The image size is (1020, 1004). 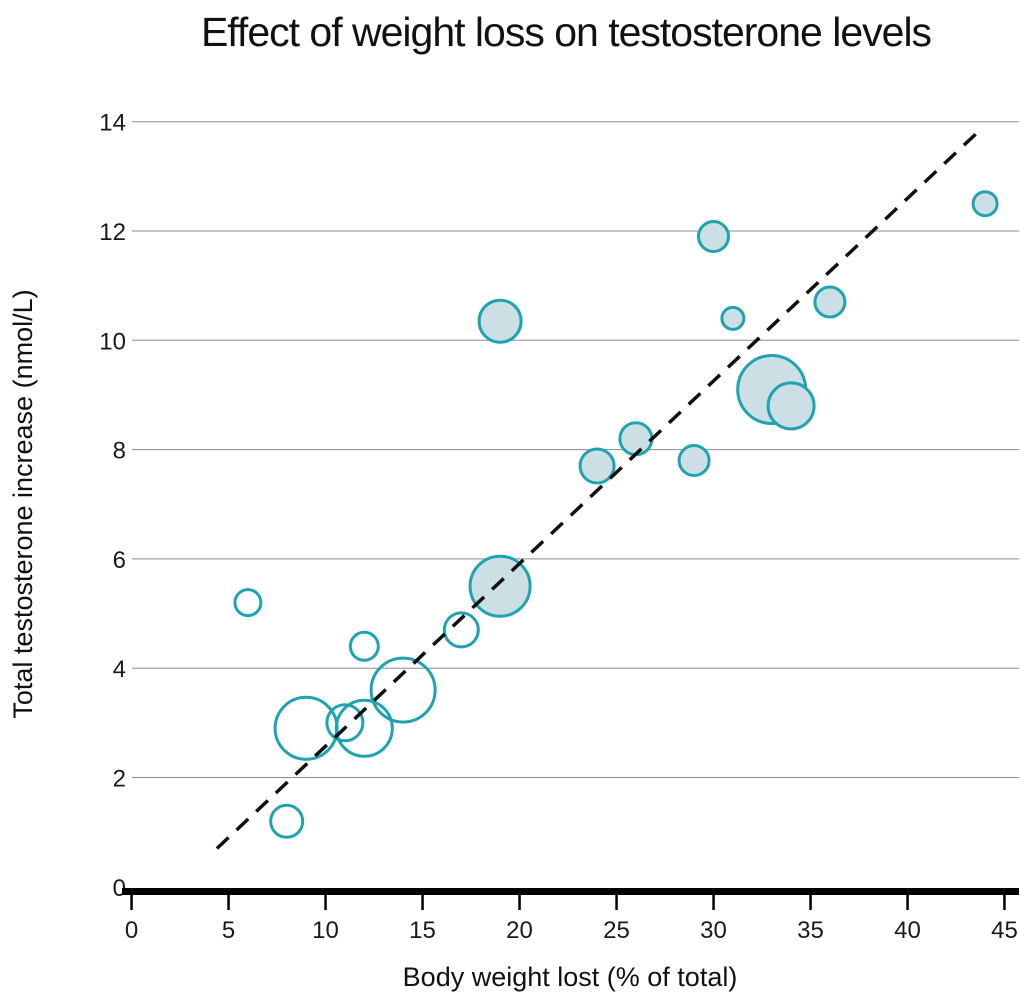 What do you see at coordinates (112, 232) in the screenshot?
I see `y-tick-label-12: 12` at bounding box center [112, 232].